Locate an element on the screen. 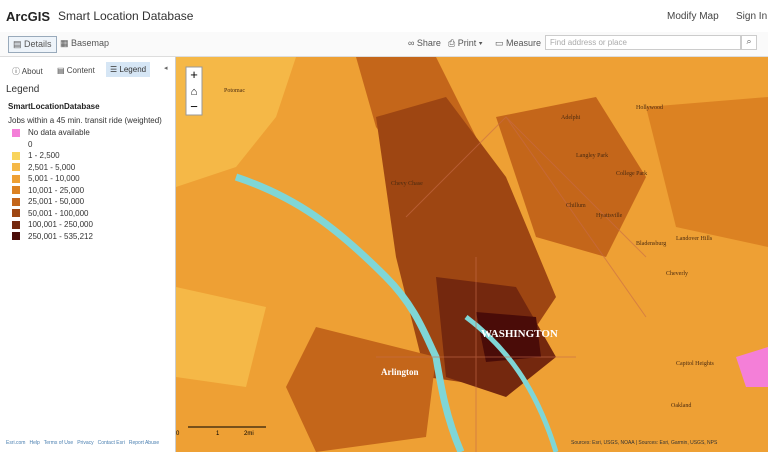  legend-tab: ☰ Legend is located at coordinates (128, 69).